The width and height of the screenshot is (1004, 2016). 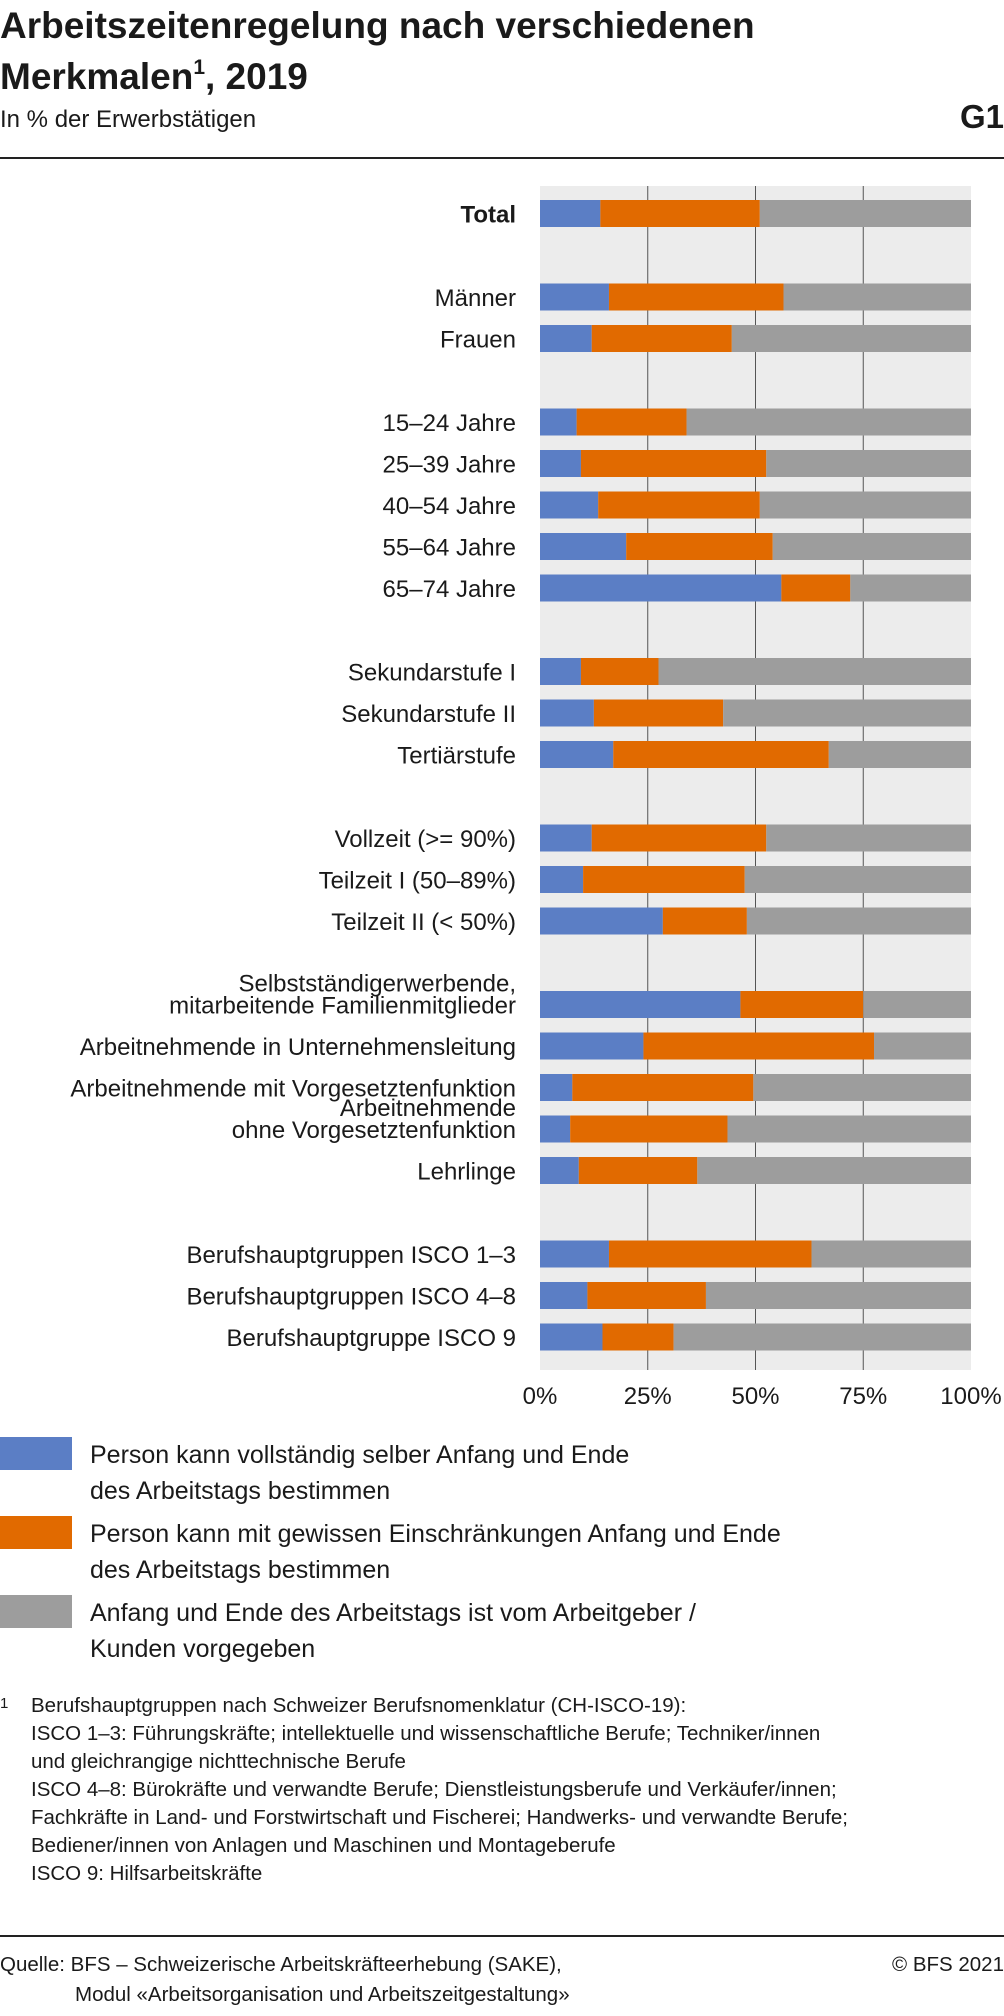 What do you see at coordinates (351, 1255) in the screenshot?
I see `category-label: Berufshauptgruppen ISCO 1–3` at bounding box center [351, 1255].